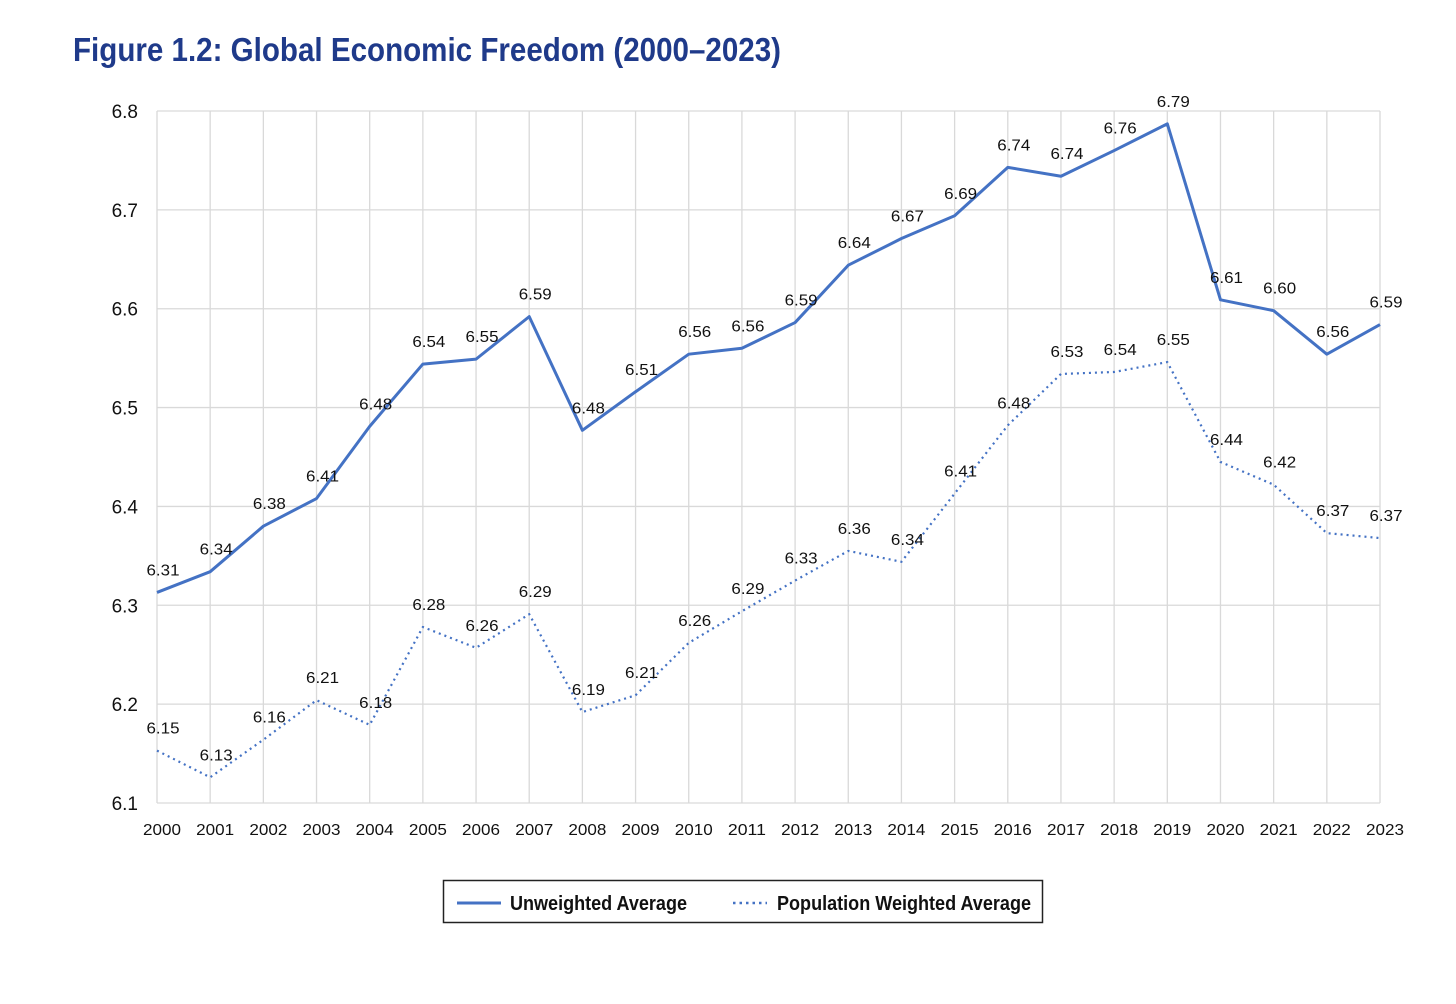 Image resolution: width=1456 pixels, height=1004 pixels. What do you see at coordinates (1173, 102) in the screenshot?
I see `data-label: 6.79` at bounding box center [1173, 102].